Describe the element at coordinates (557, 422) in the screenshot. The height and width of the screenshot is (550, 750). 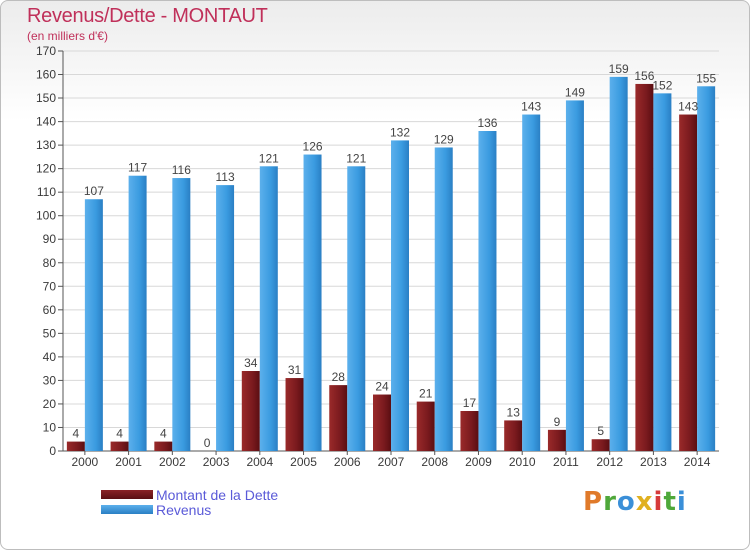
I see `data-label-dette: 9` at that location.